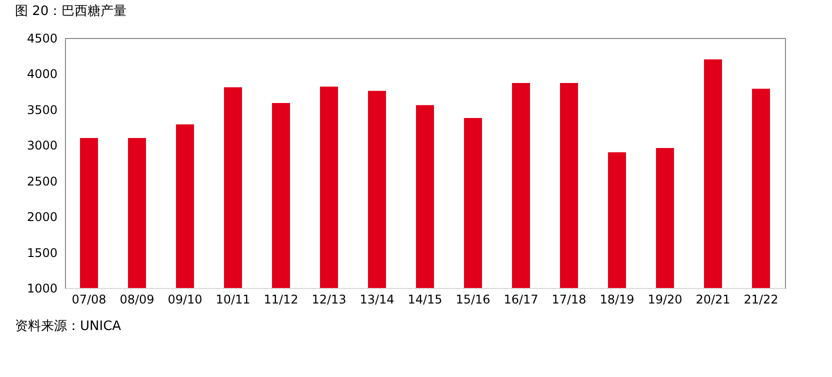 Image resolution: width=832 pixels, height=377 pixels. Describe the element at coordinates (425, 299) in the screenshot. I see `x-tick-label: 14/15` at that location.